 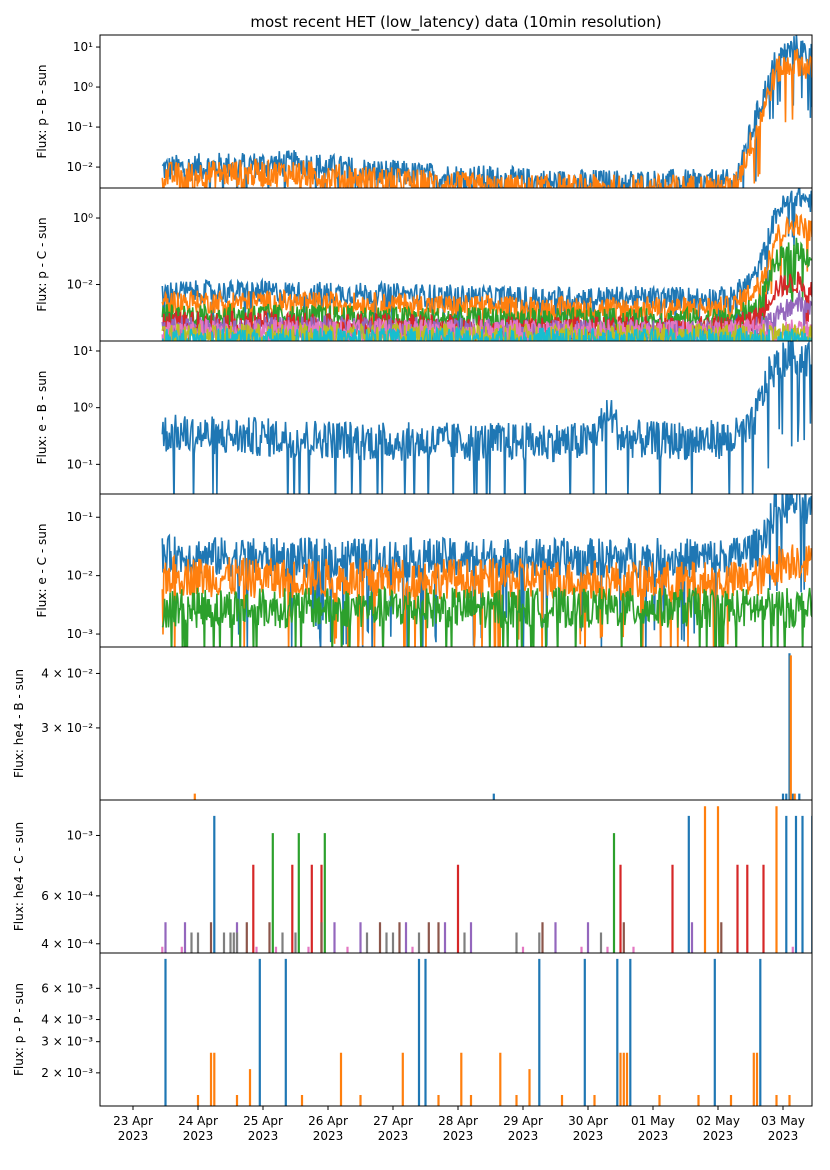 I want to click on y-tick-label: 4 × 10⁻³, so click(x=67, y=1020).